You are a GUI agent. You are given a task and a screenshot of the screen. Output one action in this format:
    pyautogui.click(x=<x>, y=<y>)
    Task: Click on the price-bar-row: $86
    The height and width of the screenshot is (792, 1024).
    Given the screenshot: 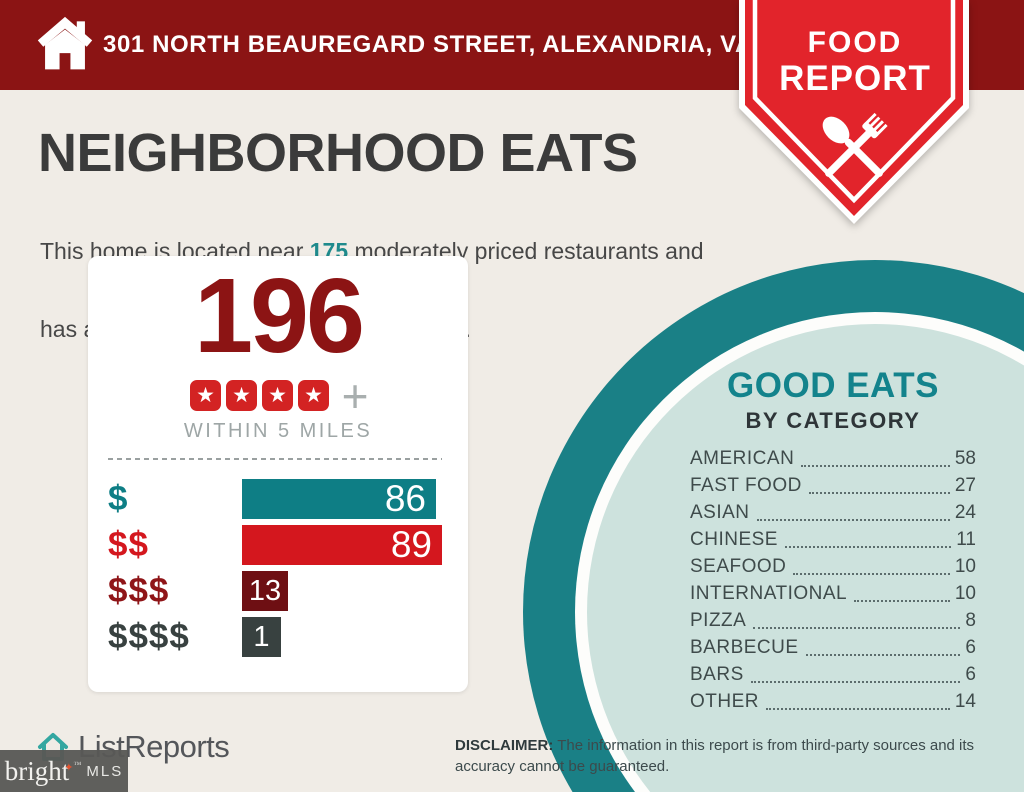 What is the action you would take?
    pyautogui.click(x=278, y=499)
    